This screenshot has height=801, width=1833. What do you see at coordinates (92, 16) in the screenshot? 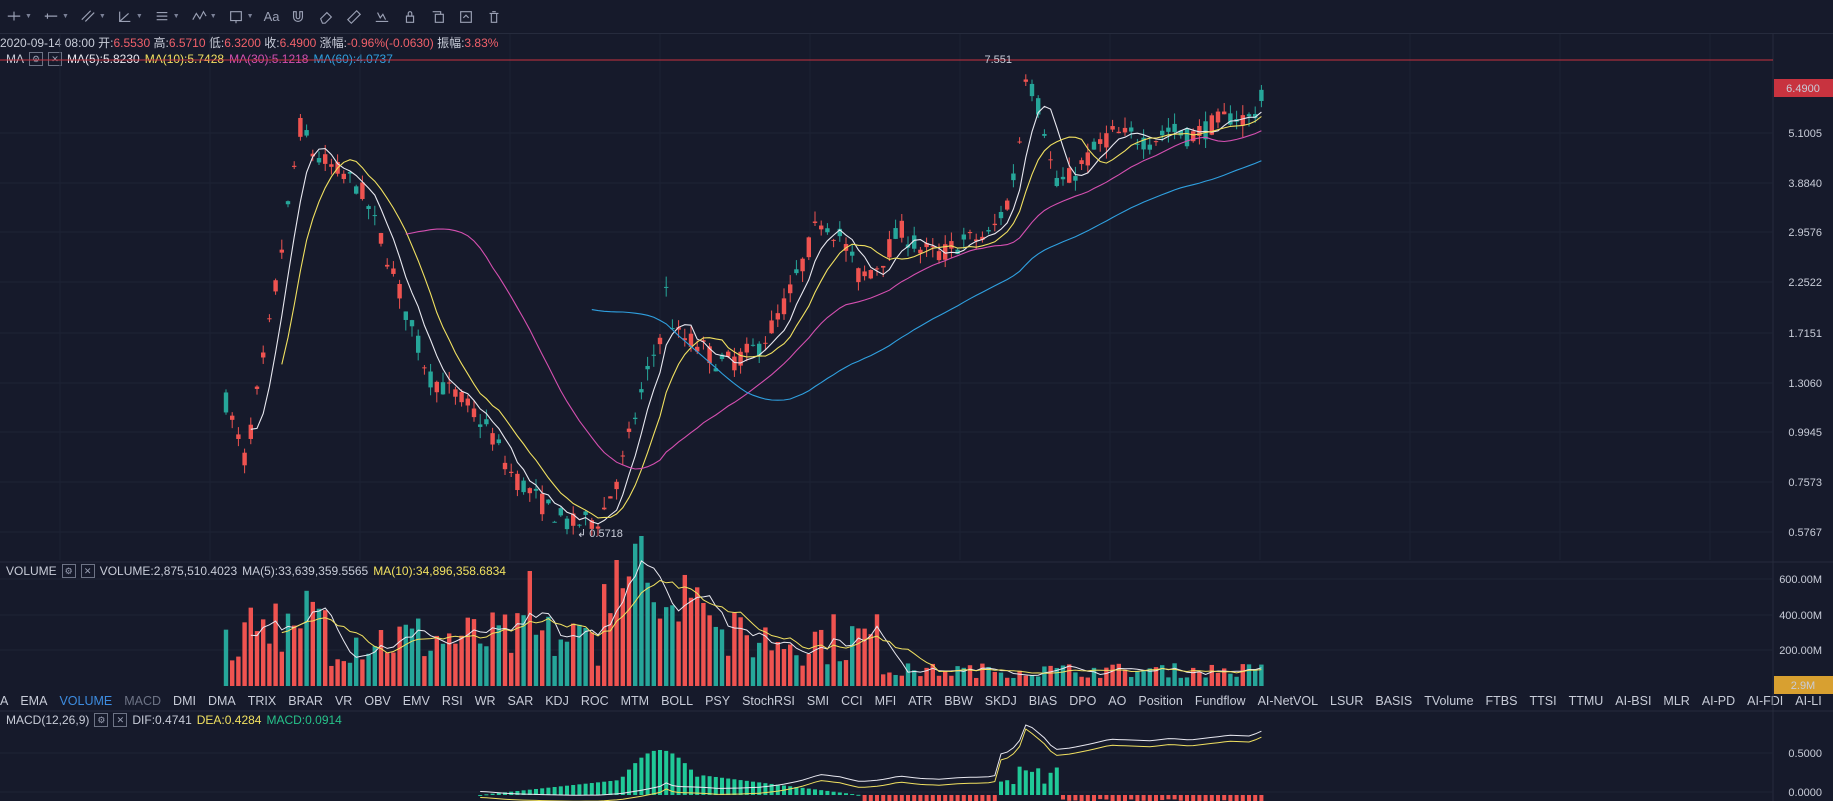
I see `parallel-lines-tool-button: ▼` at bounding box center [92, 16].